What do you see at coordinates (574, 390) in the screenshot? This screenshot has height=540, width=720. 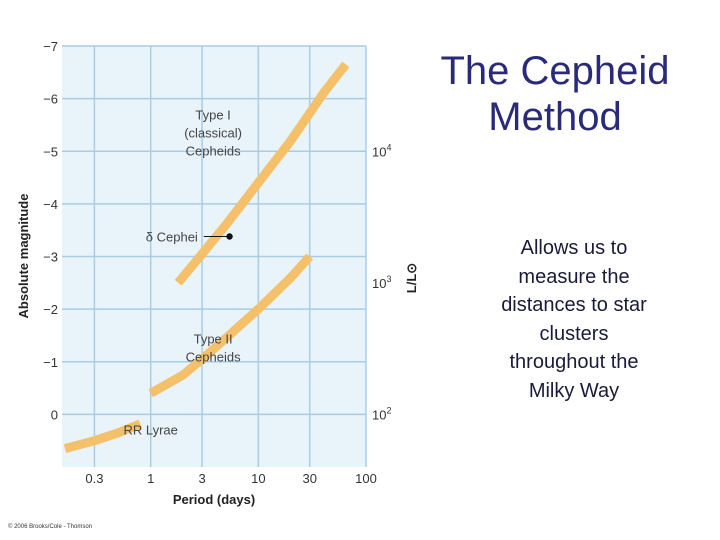 I see `body-line-6: Milky Way` at bounding box center [574, 390].